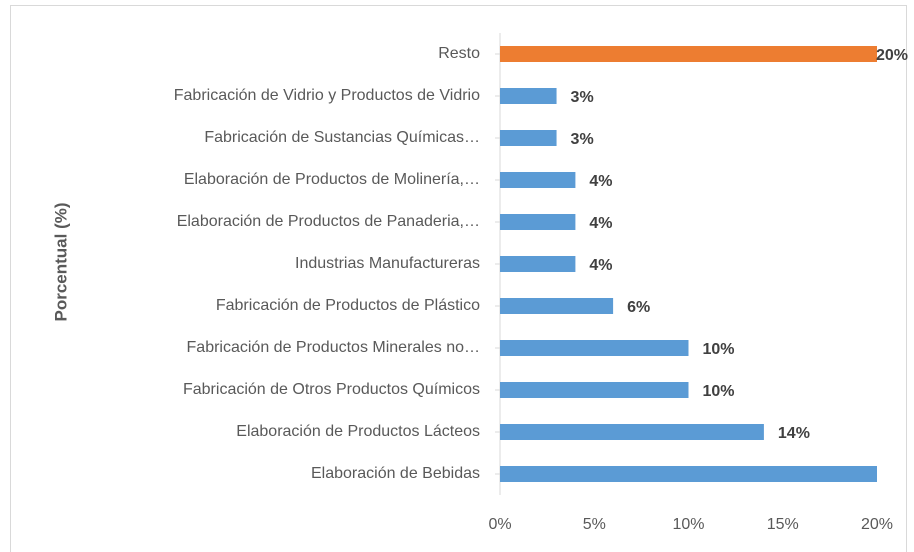  Describe the element at coordinates (348, 305) in the screenshot. I see `y-tick-label: Fabricación de Productos de Plástico` at that location.